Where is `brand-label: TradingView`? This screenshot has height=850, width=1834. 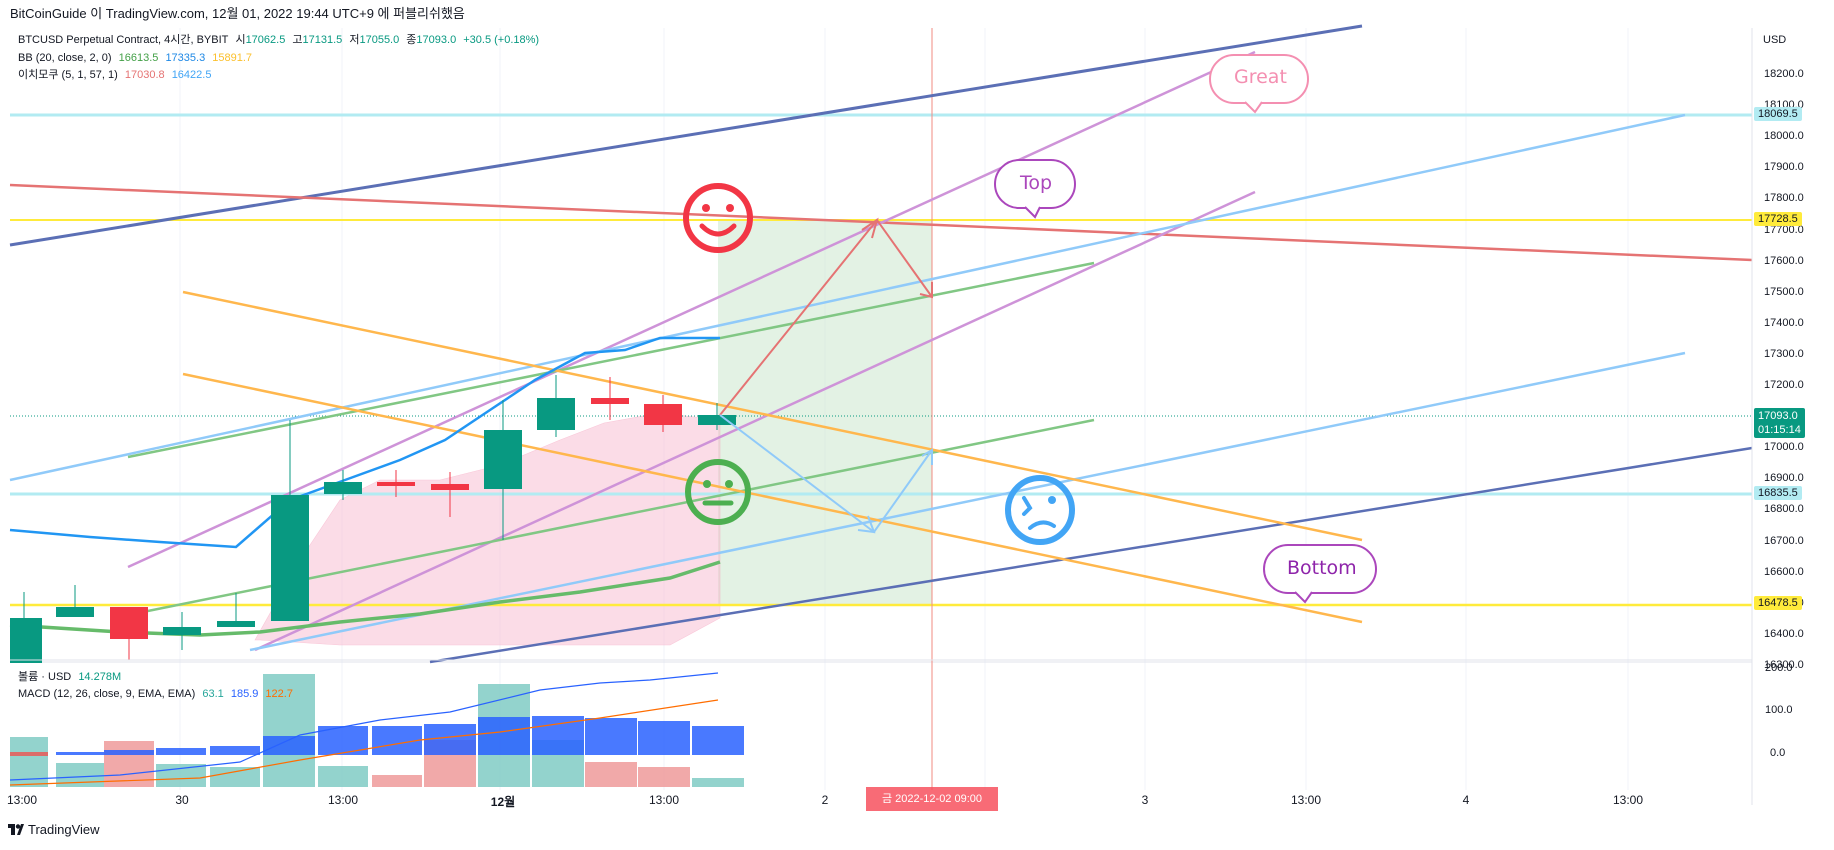 brand-label: TradingView is located at coordinates (64, 829).